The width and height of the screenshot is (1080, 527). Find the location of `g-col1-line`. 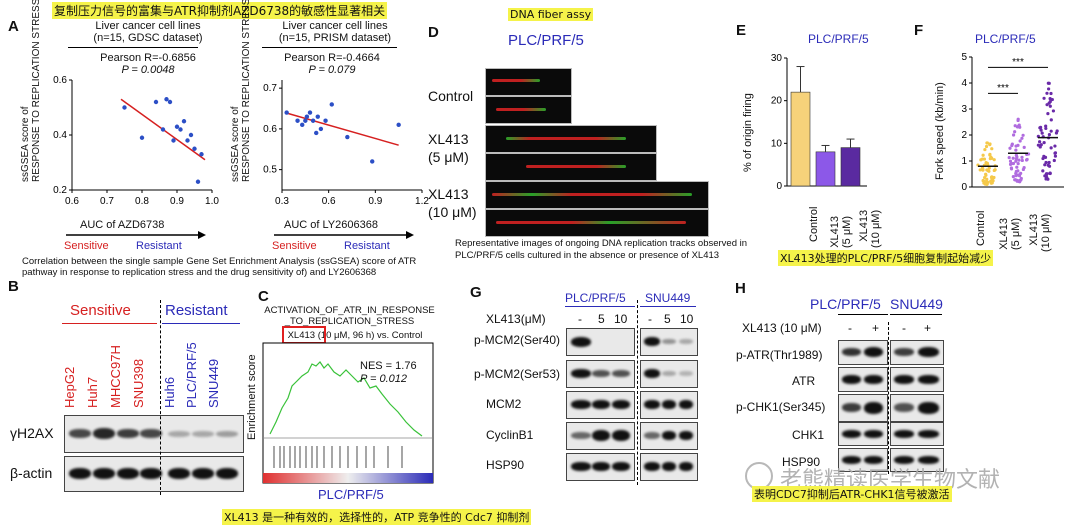

g-col1-line is located at coordinates (600, 306).